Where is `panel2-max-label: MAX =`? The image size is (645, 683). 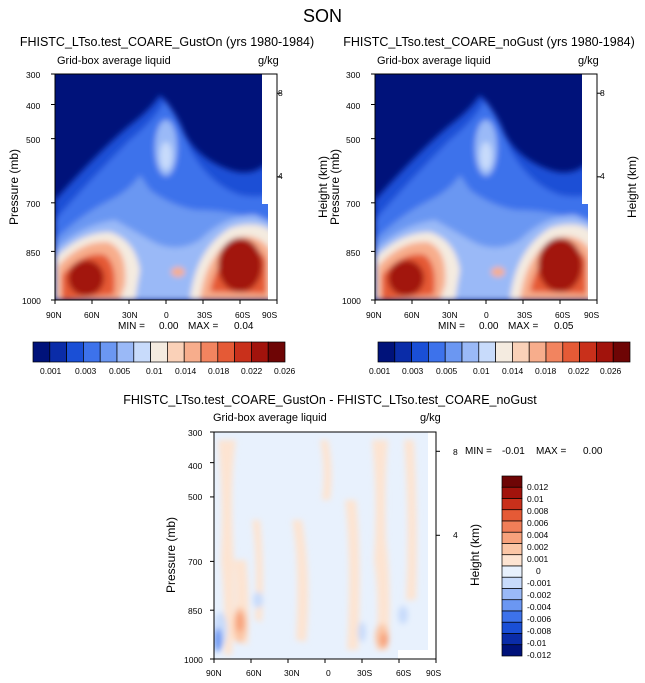 panel2-max-label: MAX = is located at coordinates (523, 326).